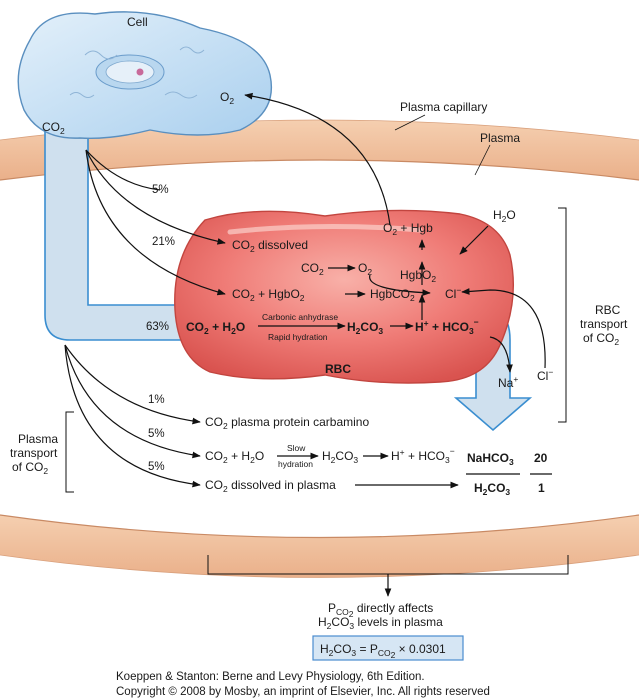  Describe the element at coordinates (408, 229) in the screenshot. I see `o2-plus-hgb: O2 + Hgb` at that location.